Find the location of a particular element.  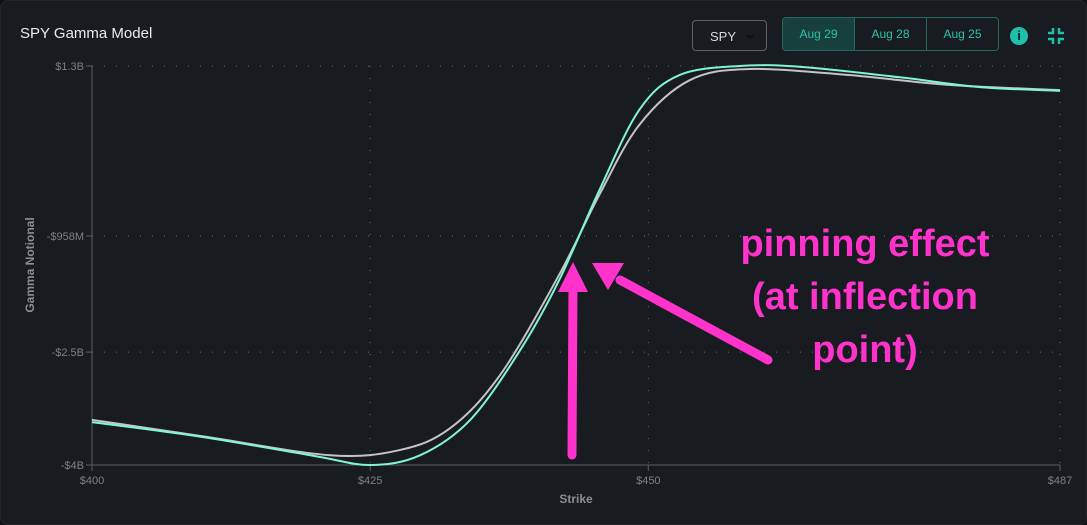

ticker-select: SPY is located at coordinates (729, 35).